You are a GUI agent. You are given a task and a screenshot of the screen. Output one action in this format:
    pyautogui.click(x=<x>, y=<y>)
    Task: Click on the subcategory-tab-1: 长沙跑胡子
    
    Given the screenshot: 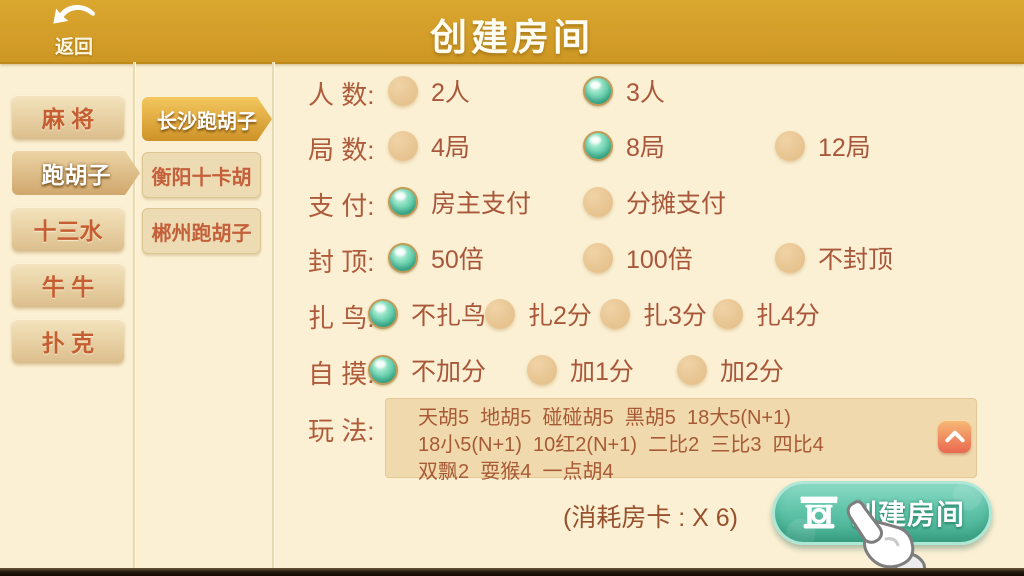 What is the action you would take?
    pyautogui.click(x=207, y=119)
    